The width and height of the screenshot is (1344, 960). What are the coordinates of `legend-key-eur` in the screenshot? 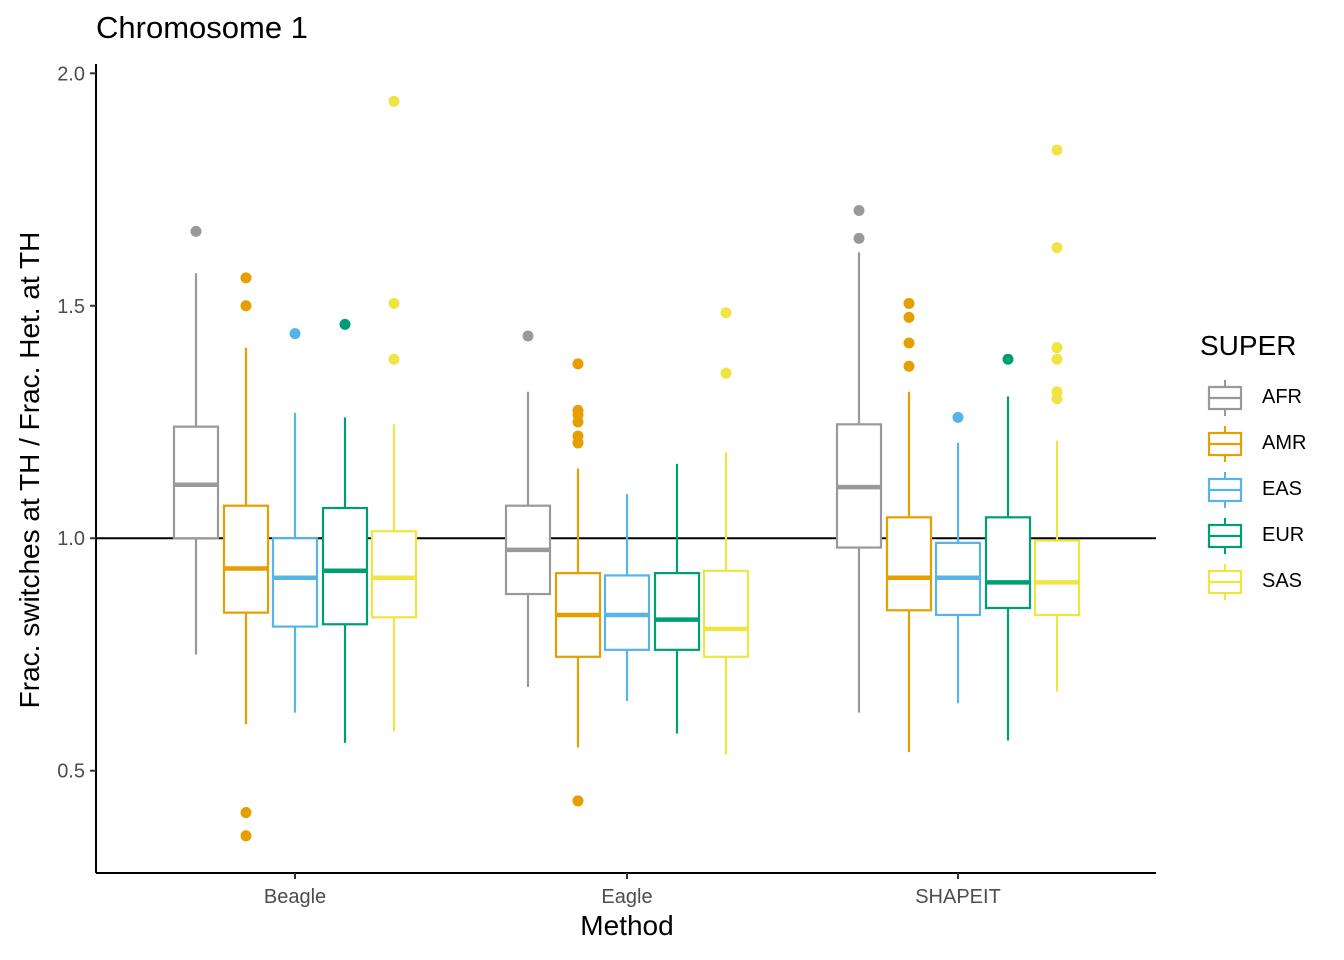 It's located at (1225, 536).